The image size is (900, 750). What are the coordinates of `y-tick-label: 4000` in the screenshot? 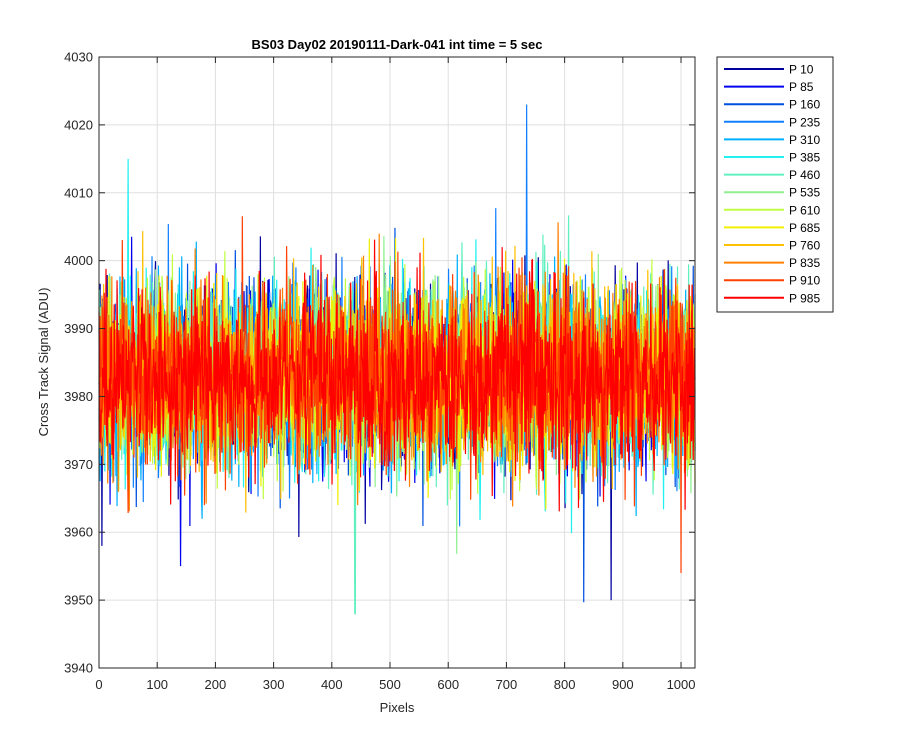 It's located at (78, 260).